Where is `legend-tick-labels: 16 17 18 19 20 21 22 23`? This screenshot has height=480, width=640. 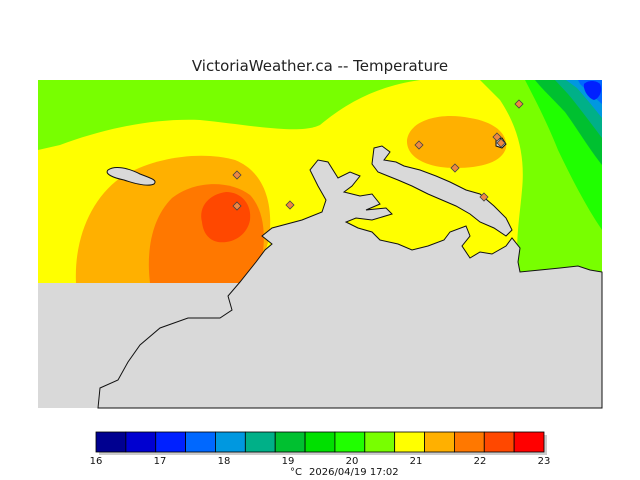 legend-tick-labels: 16 17 18 19 20 21 22 23 is located at coordinates (320, 461).